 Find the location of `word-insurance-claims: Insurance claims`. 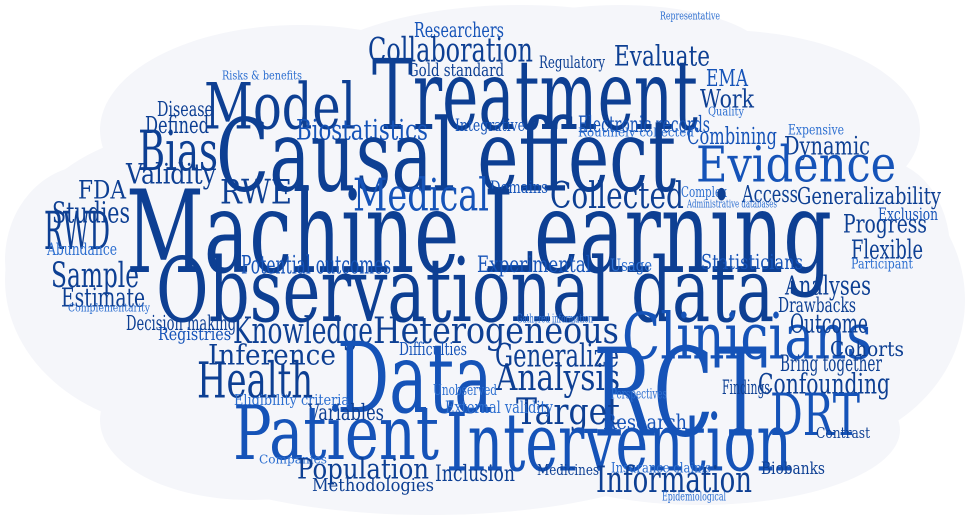

word-insurance-claims: Insurance claims is located at coordinates (661, 468).